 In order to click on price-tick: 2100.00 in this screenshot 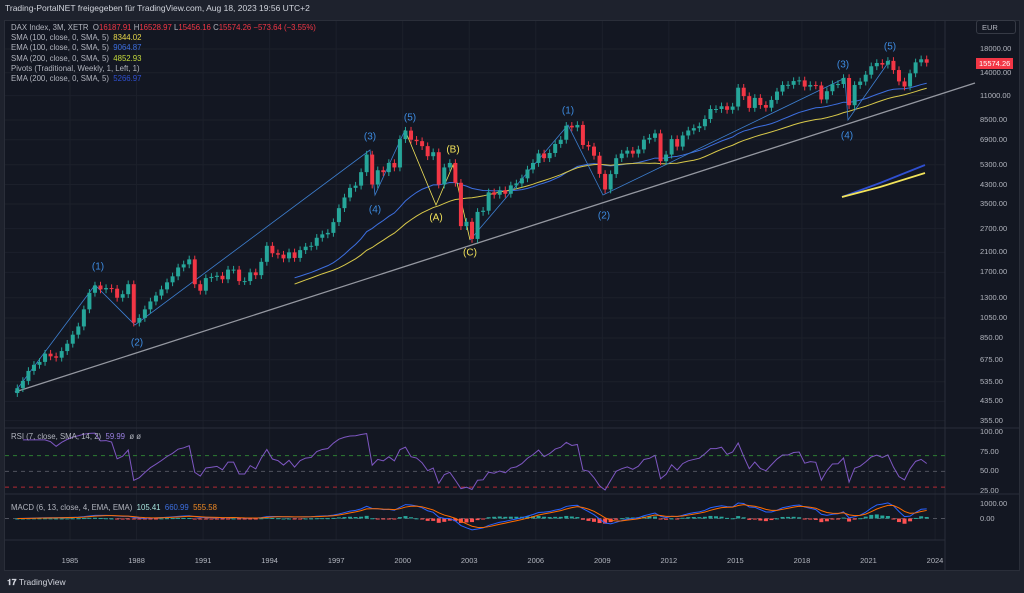, I will do `click(994, 252)`.